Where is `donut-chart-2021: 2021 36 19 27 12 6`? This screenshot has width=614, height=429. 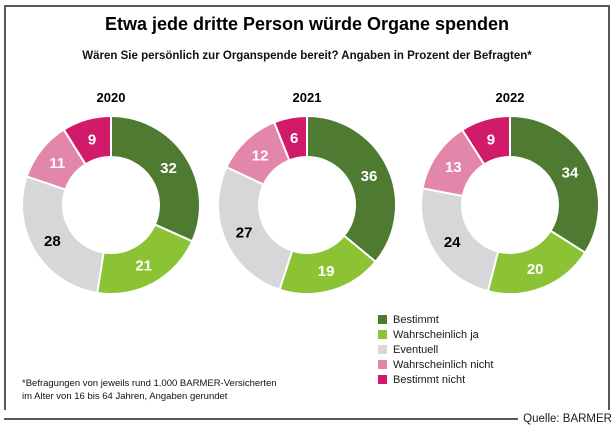 donut-chart-2021: 2021 36 19 27 12 6 is located at coordinates (307, 195).